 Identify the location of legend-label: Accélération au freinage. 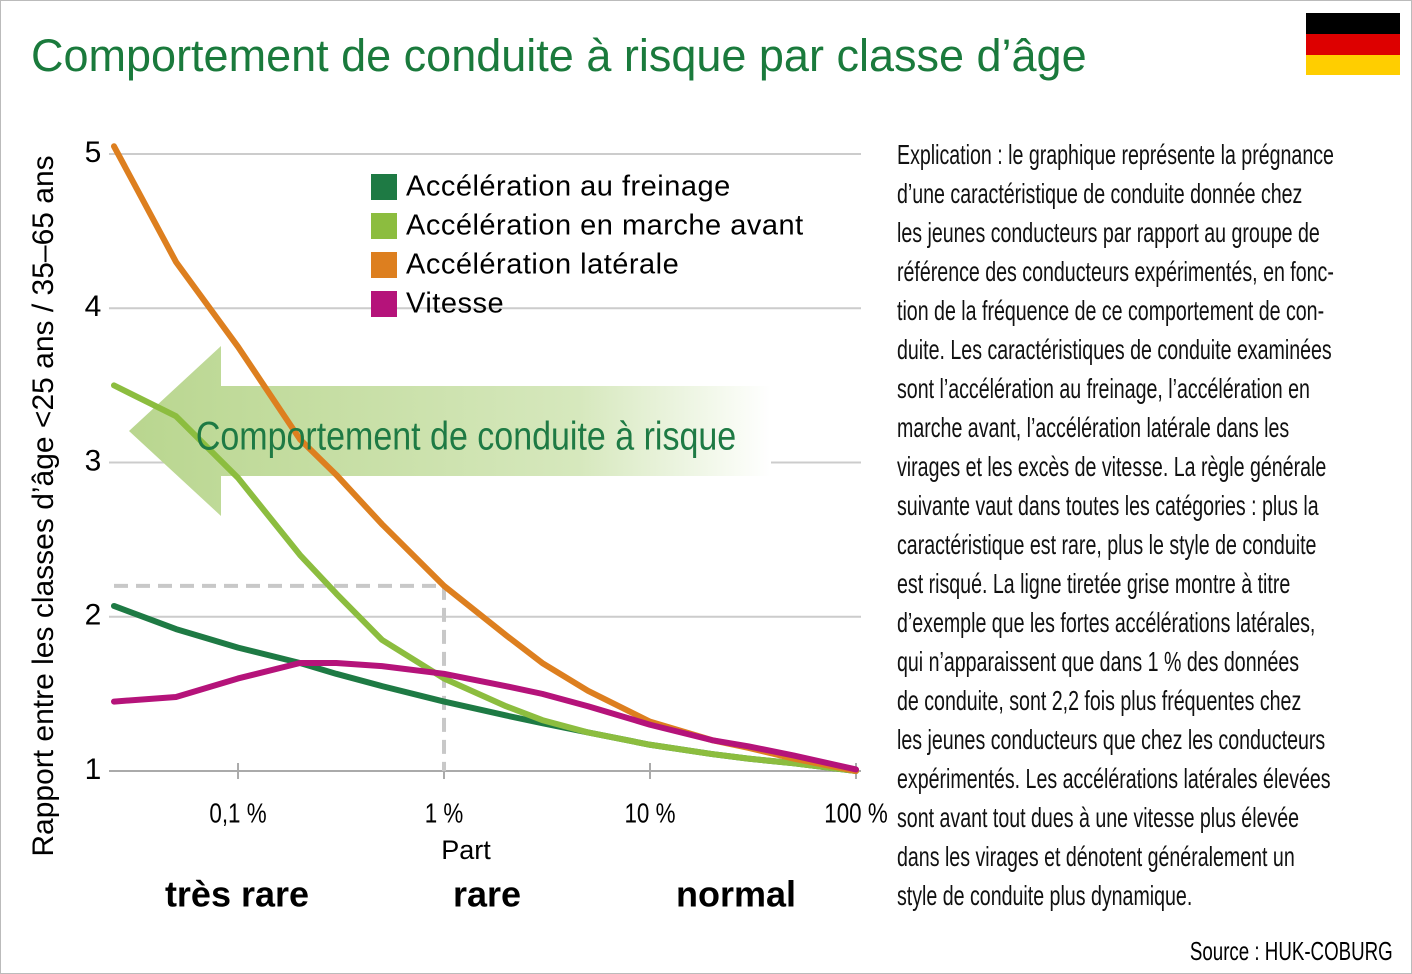
(568, 187).